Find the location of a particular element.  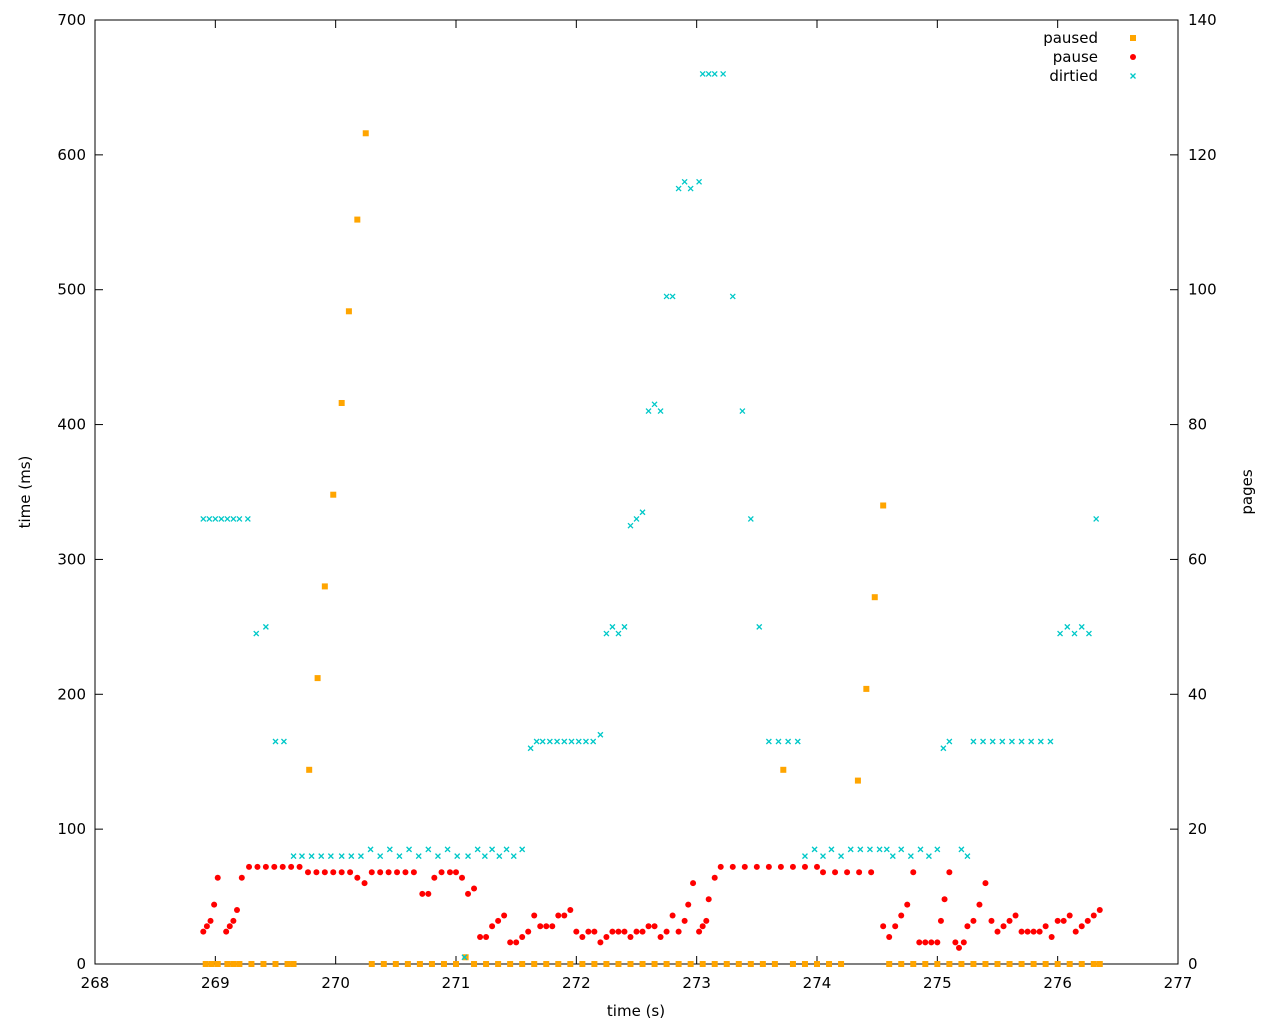

y-right-tick-label: 60 is located at coordinates (1197, 559).